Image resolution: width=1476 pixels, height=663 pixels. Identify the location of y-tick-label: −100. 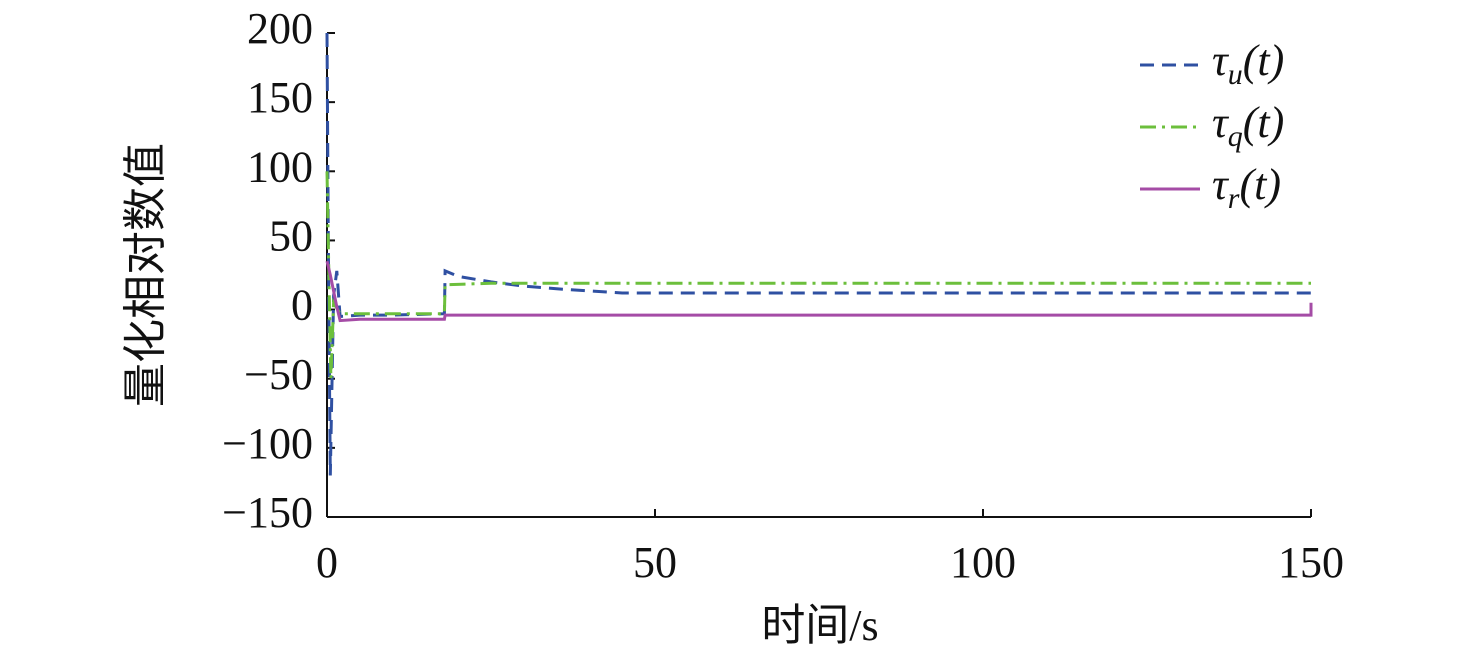
(267, 443).